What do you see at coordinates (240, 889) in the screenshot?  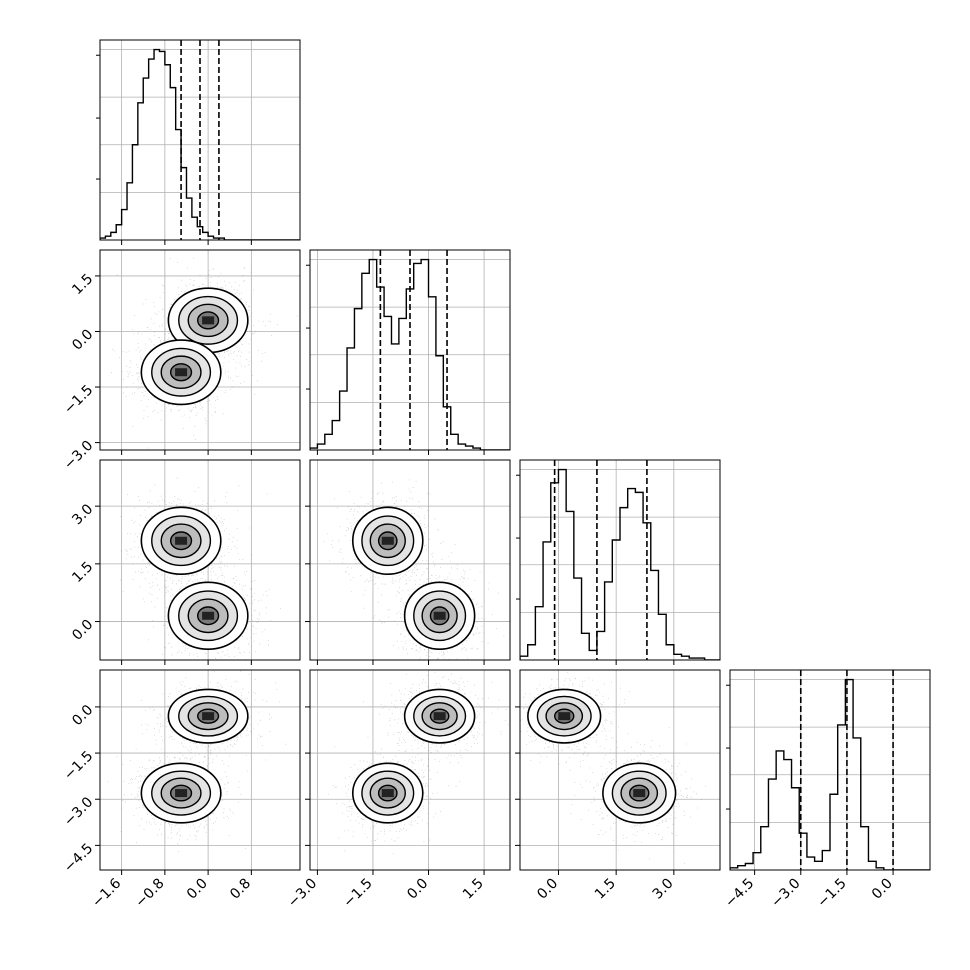 I see `x-tick-label: 0.8` at bounding box center [240, 889].